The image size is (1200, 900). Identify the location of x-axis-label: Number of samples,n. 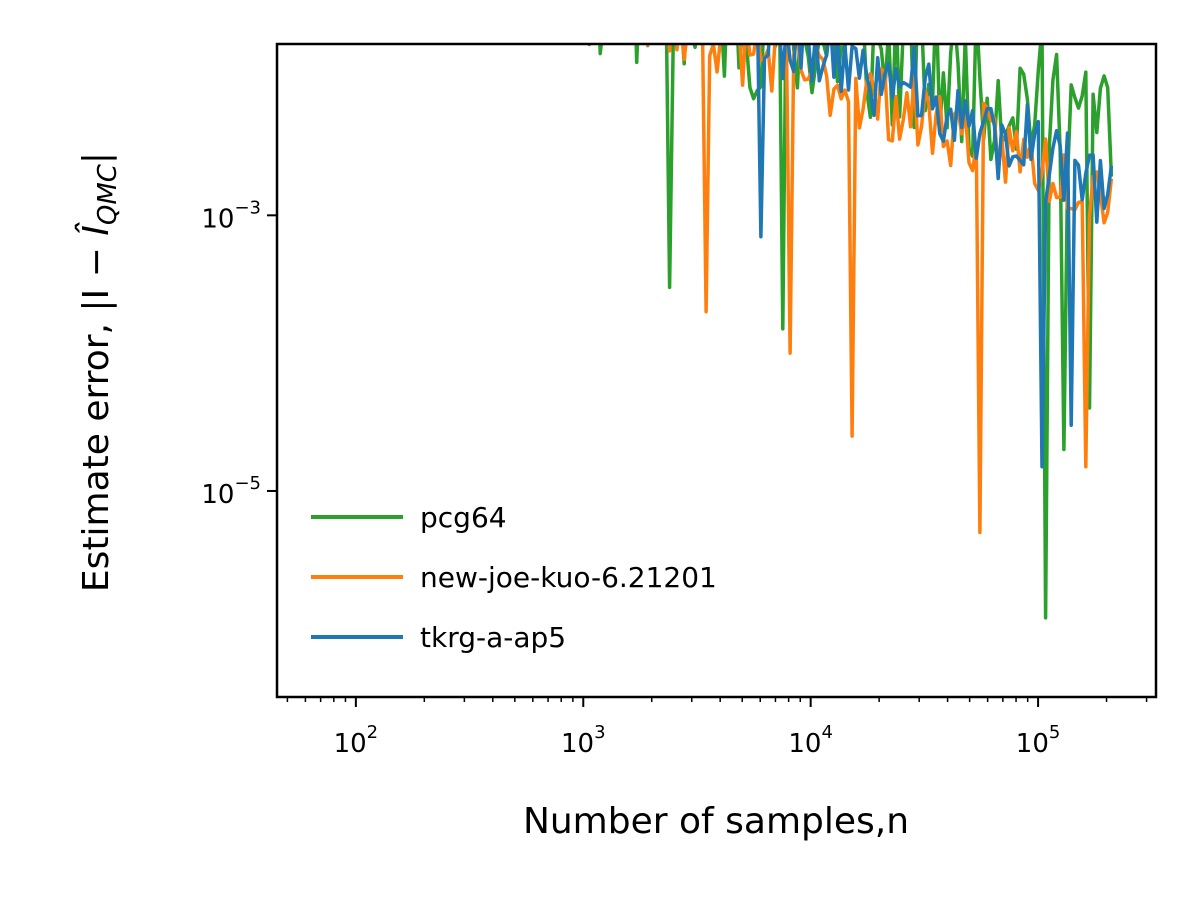
(716, 821).